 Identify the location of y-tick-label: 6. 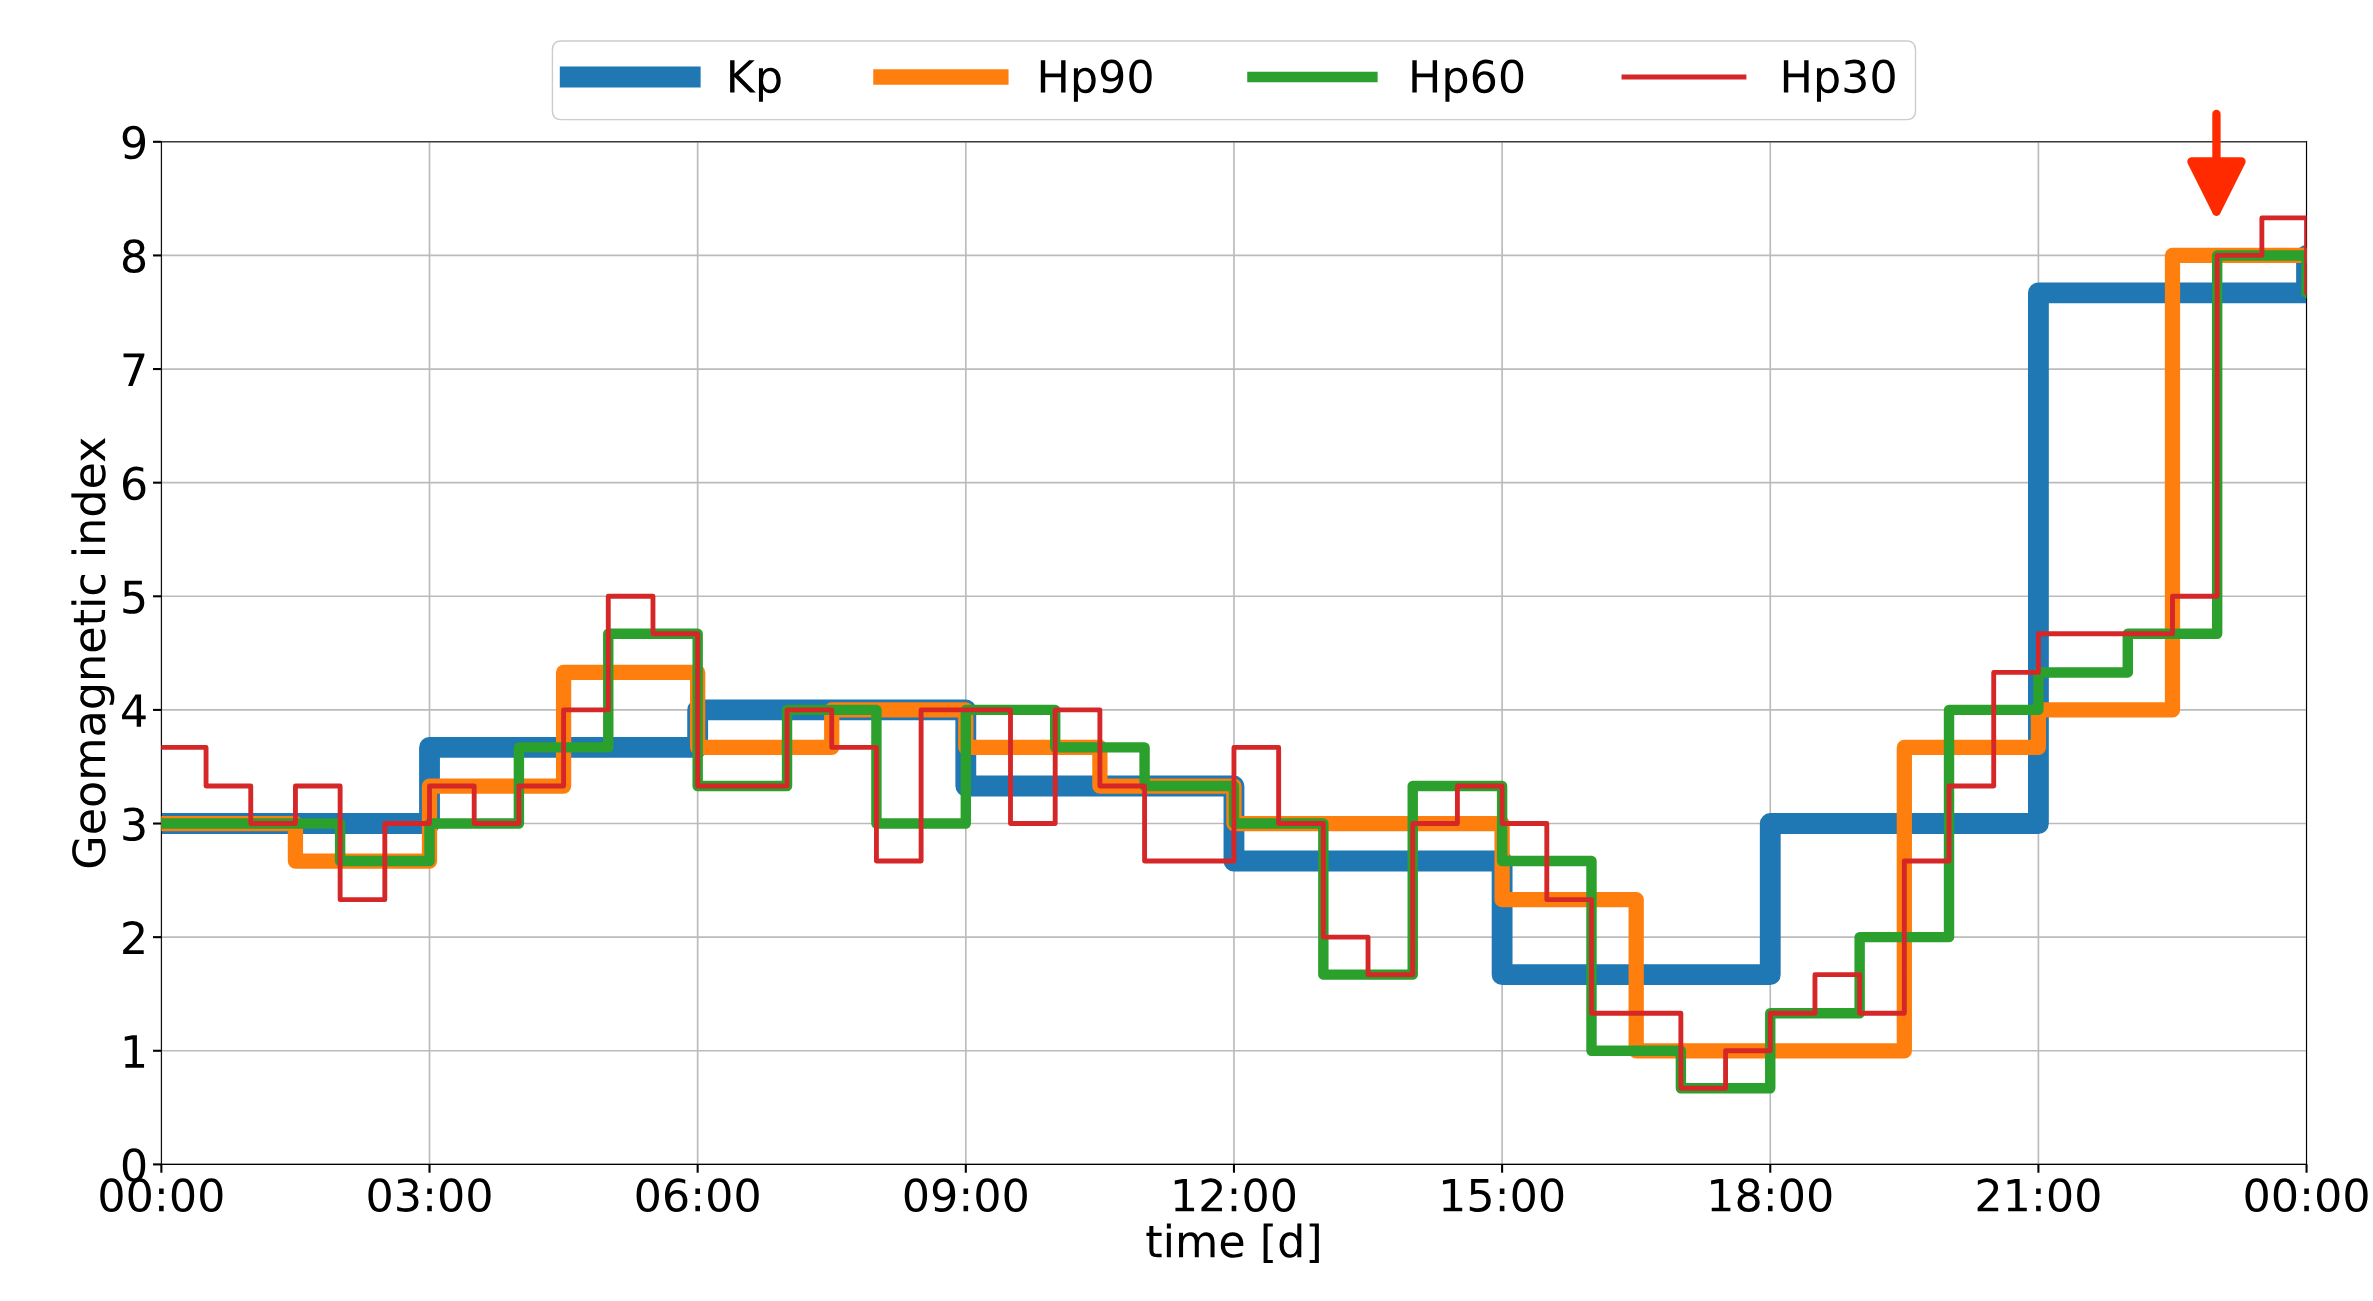
(134, 483).